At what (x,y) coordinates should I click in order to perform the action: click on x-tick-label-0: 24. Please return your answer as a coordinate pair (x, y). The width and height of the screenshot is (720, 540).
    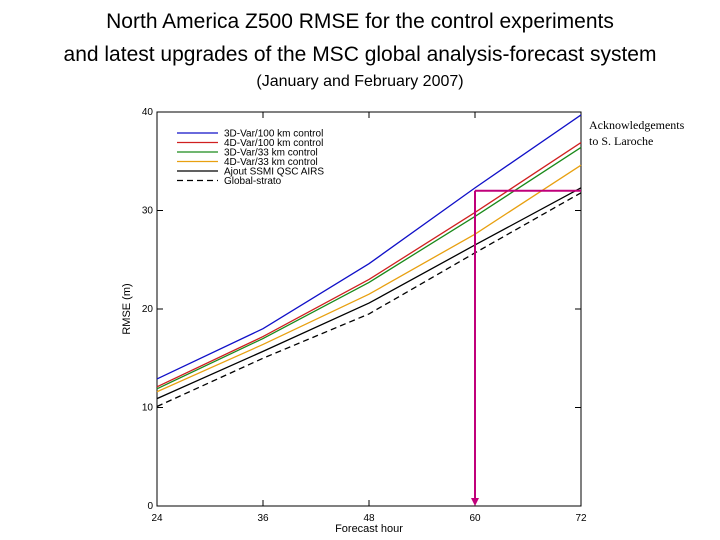
    Looking at the image, I should click on (157, 518).